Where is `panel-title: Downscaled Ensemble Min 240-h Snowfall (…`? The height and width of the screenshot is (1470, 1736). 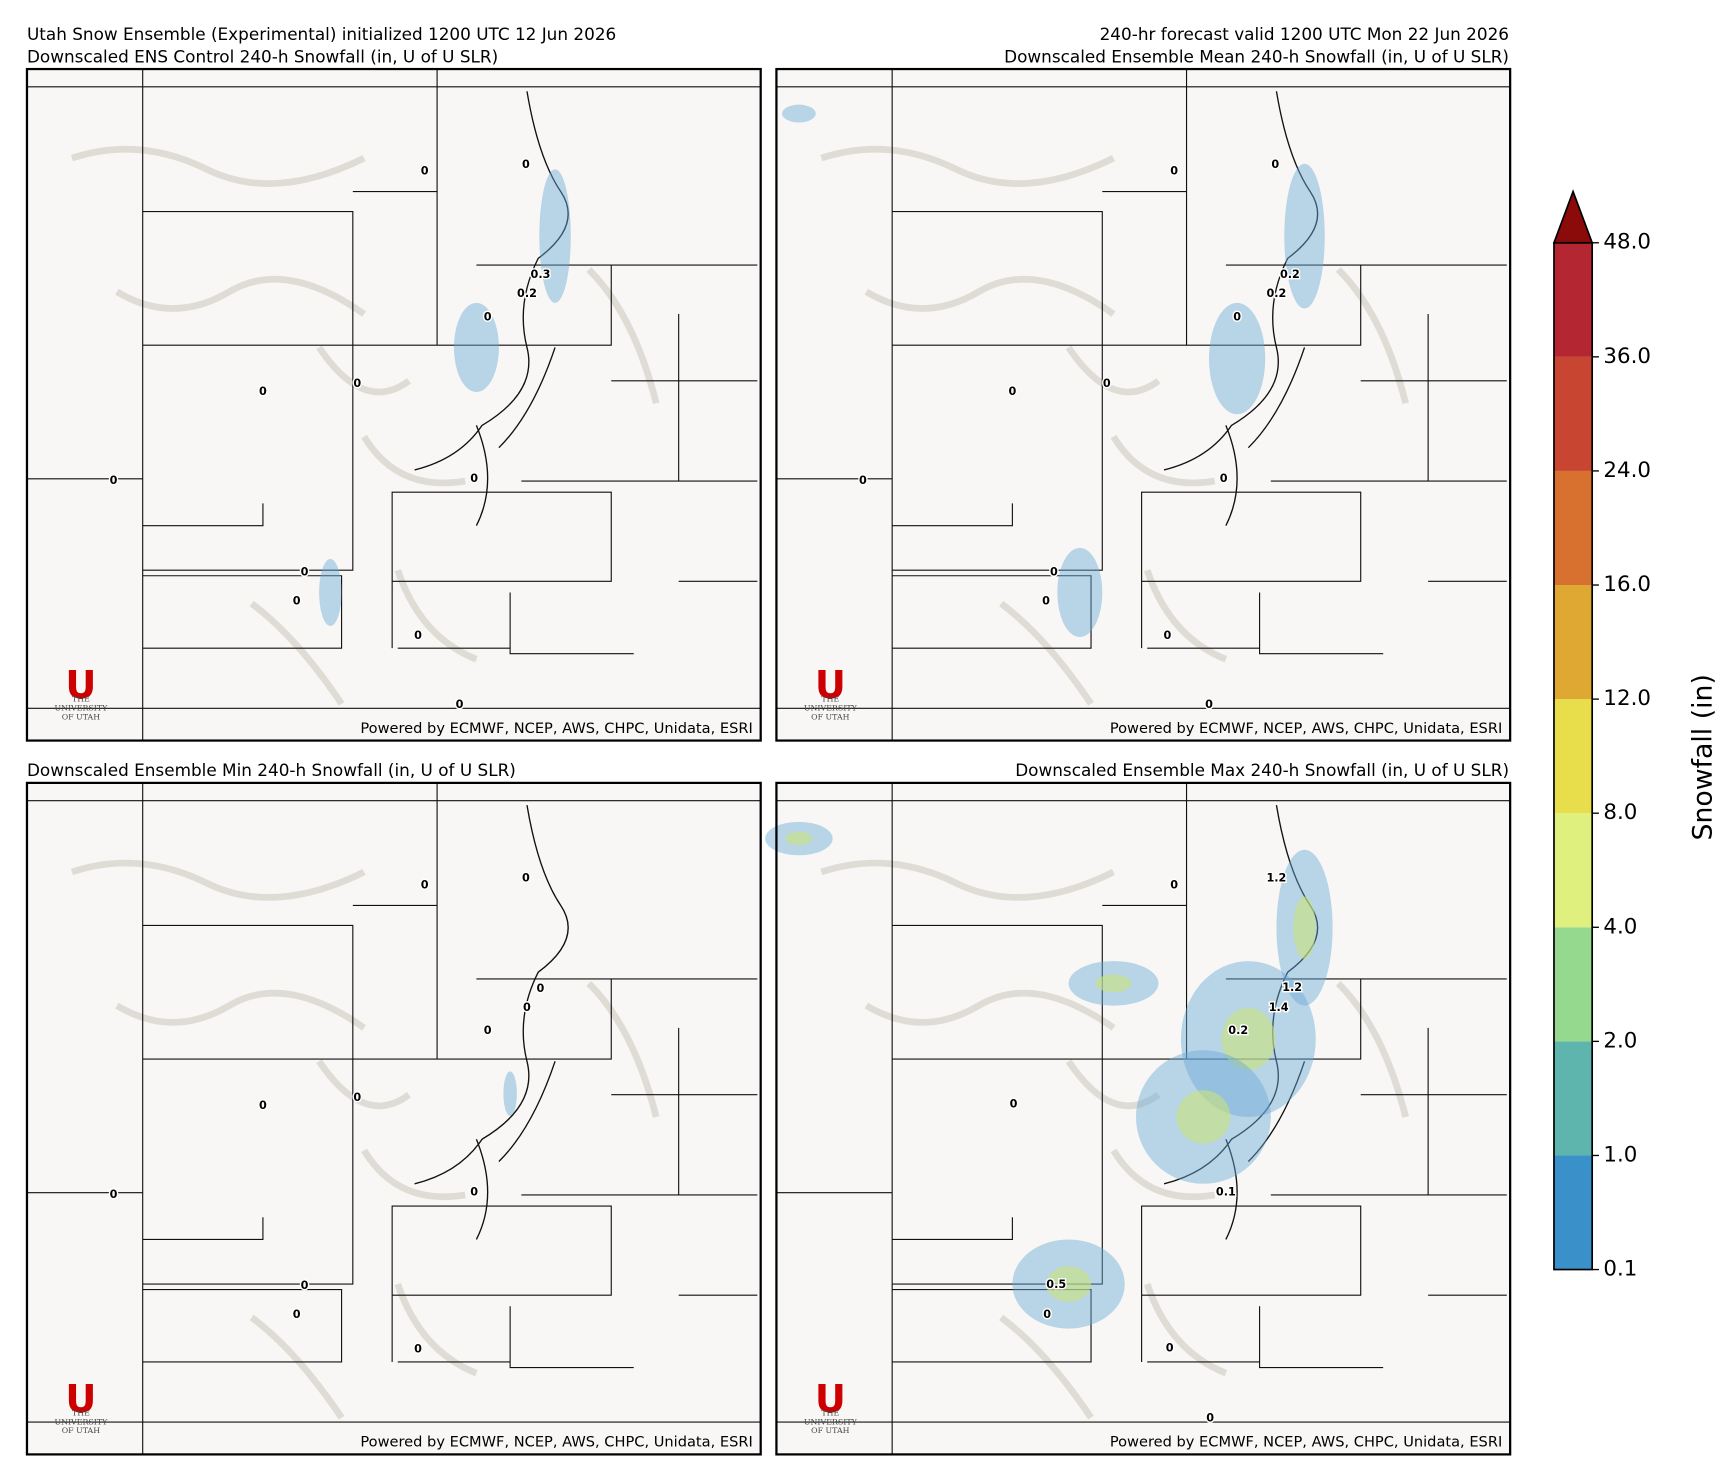
panel-title: Downscaled Ensemble Min 240-h Snowfall (… is located at coordinates (271, 770).